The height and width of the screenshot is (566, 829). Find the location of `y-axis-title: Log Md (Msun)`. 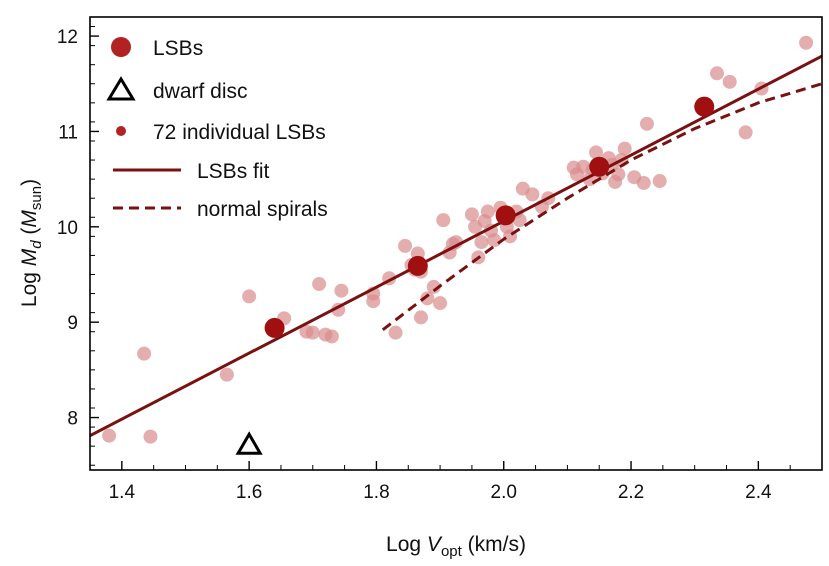

y-axis-title: Log Md (Msun) is located at coordinates (31, 243).